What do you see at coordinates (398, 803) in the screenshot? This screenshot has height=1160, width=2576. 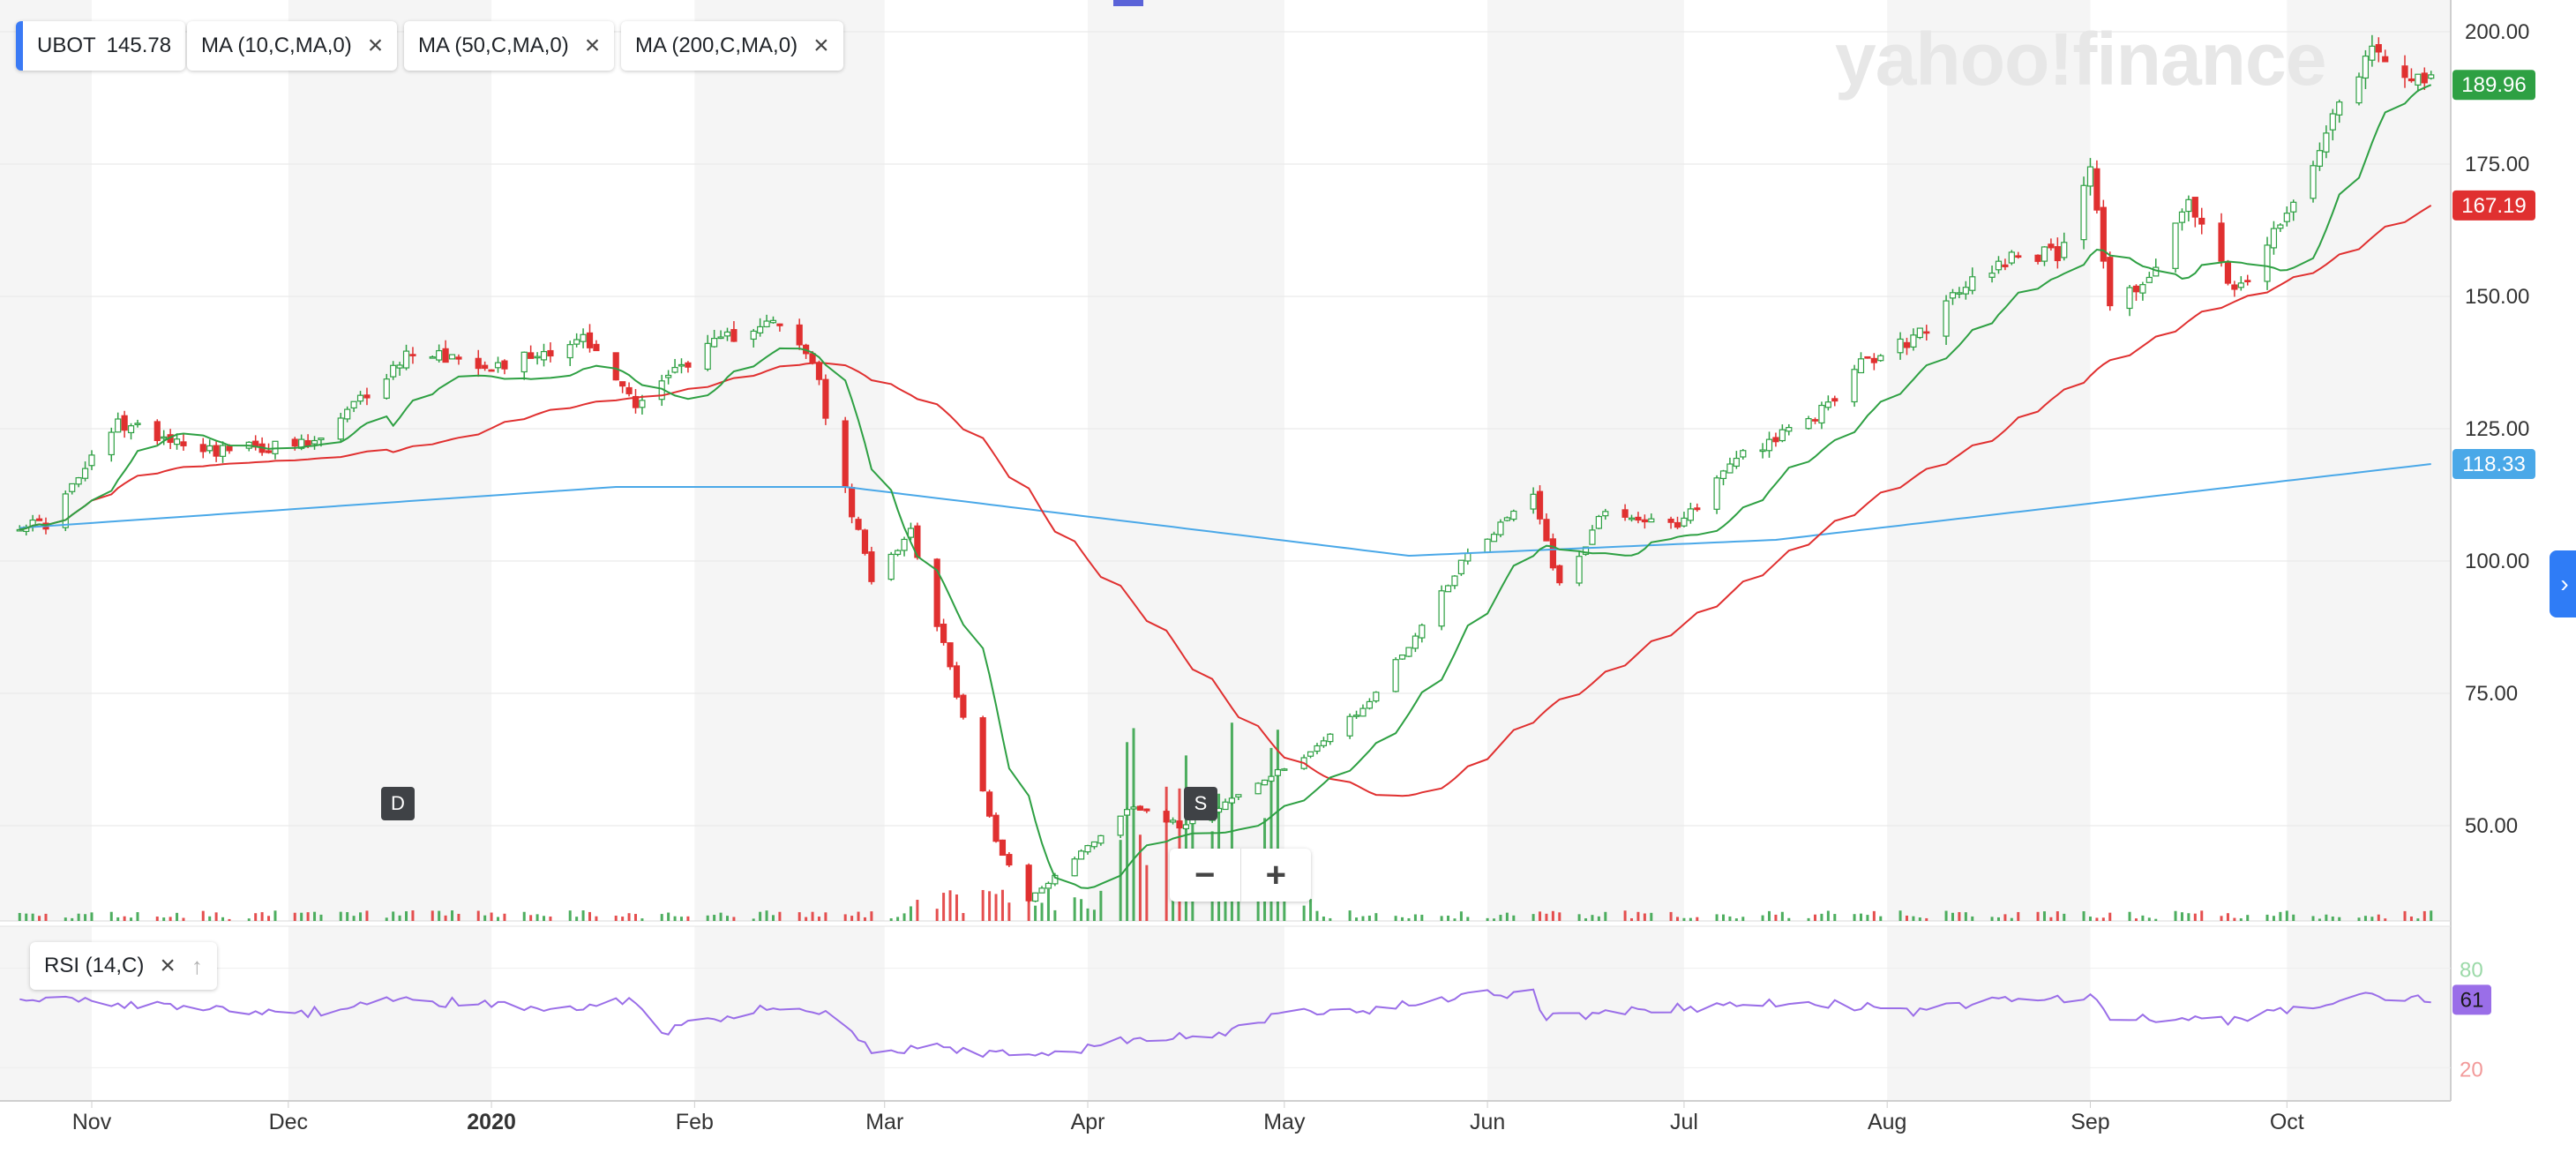 I see `dividend-marker: D` at bounding box center [398, 803].